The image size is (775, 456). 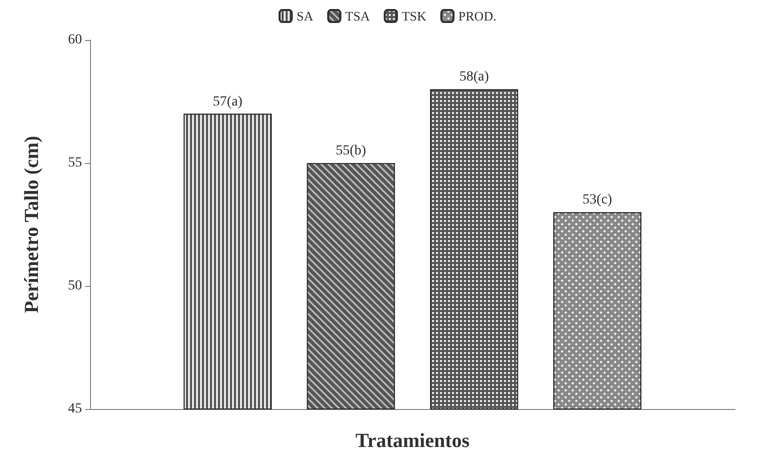 What do you see at coordinates (75, 40) in the screenshot?
I see `y-tick-label: 60` at bounding box center [75, 40].